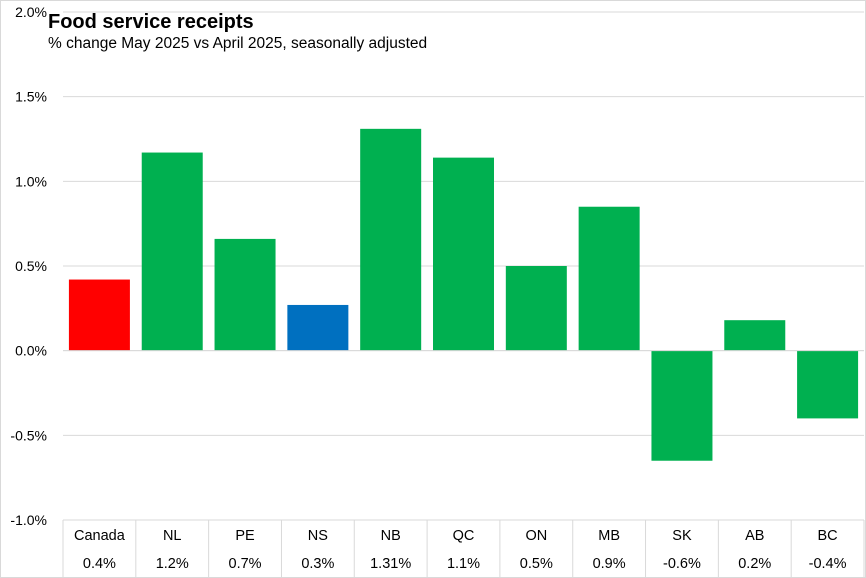 The width and height of the screenshot is (866, 578). Describe the element at coordinates (828, 536) in the screenshot. I see `category-label: BC` at that location.